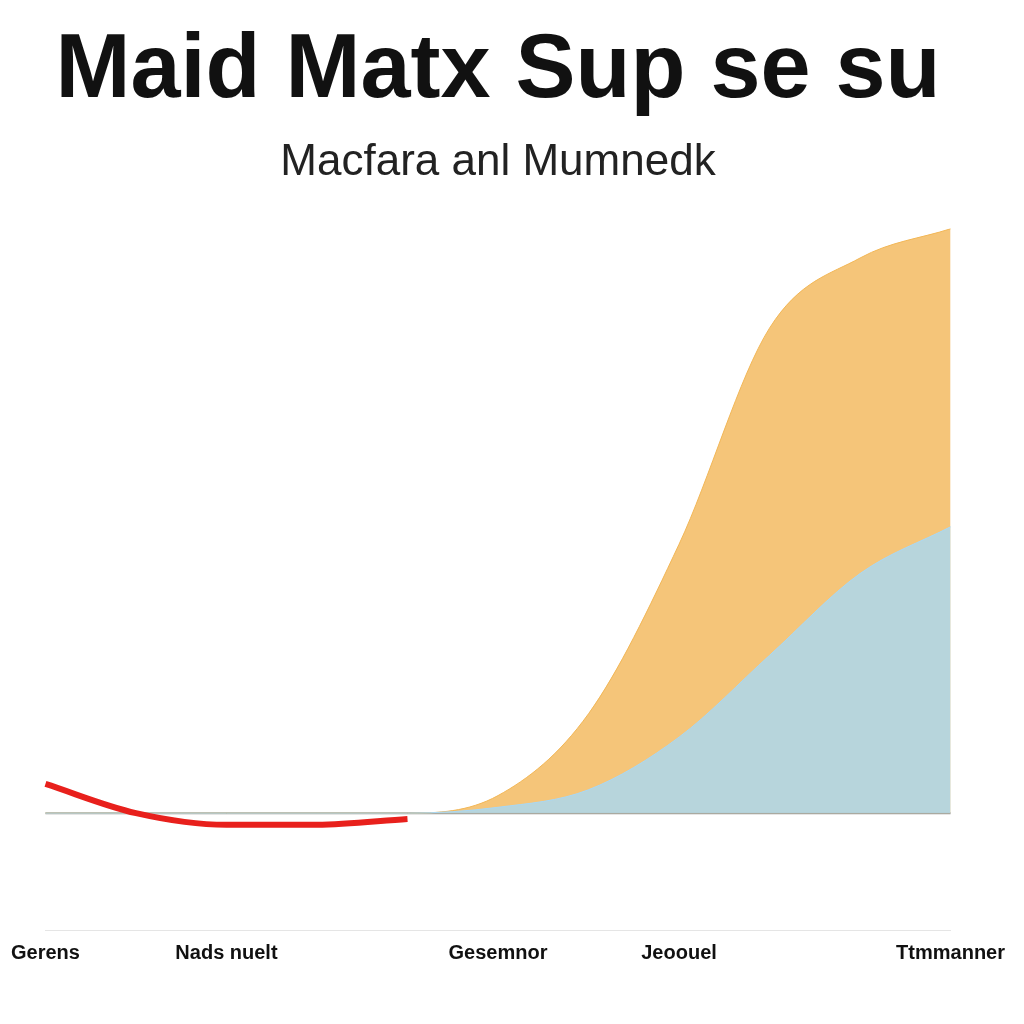 The width and height of the screenshot is (1024, 1024). What do you see at coordinates (45, 951) in the screenshot?
I see `x-tick-label: Gerens` at bounding box center [45, 951].